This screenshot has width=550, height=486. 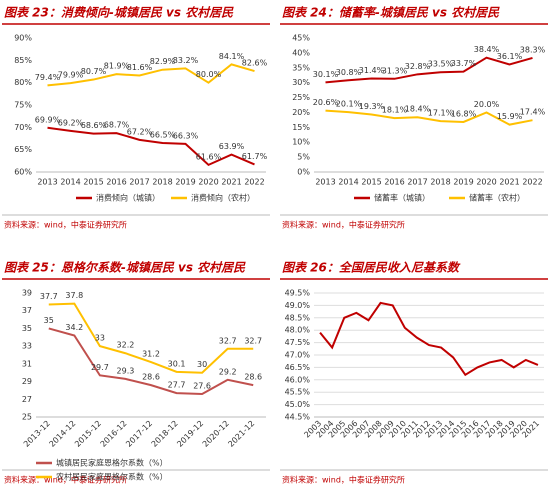 I want to click on x-tick-label: 2021, so click(x=509, y=182).